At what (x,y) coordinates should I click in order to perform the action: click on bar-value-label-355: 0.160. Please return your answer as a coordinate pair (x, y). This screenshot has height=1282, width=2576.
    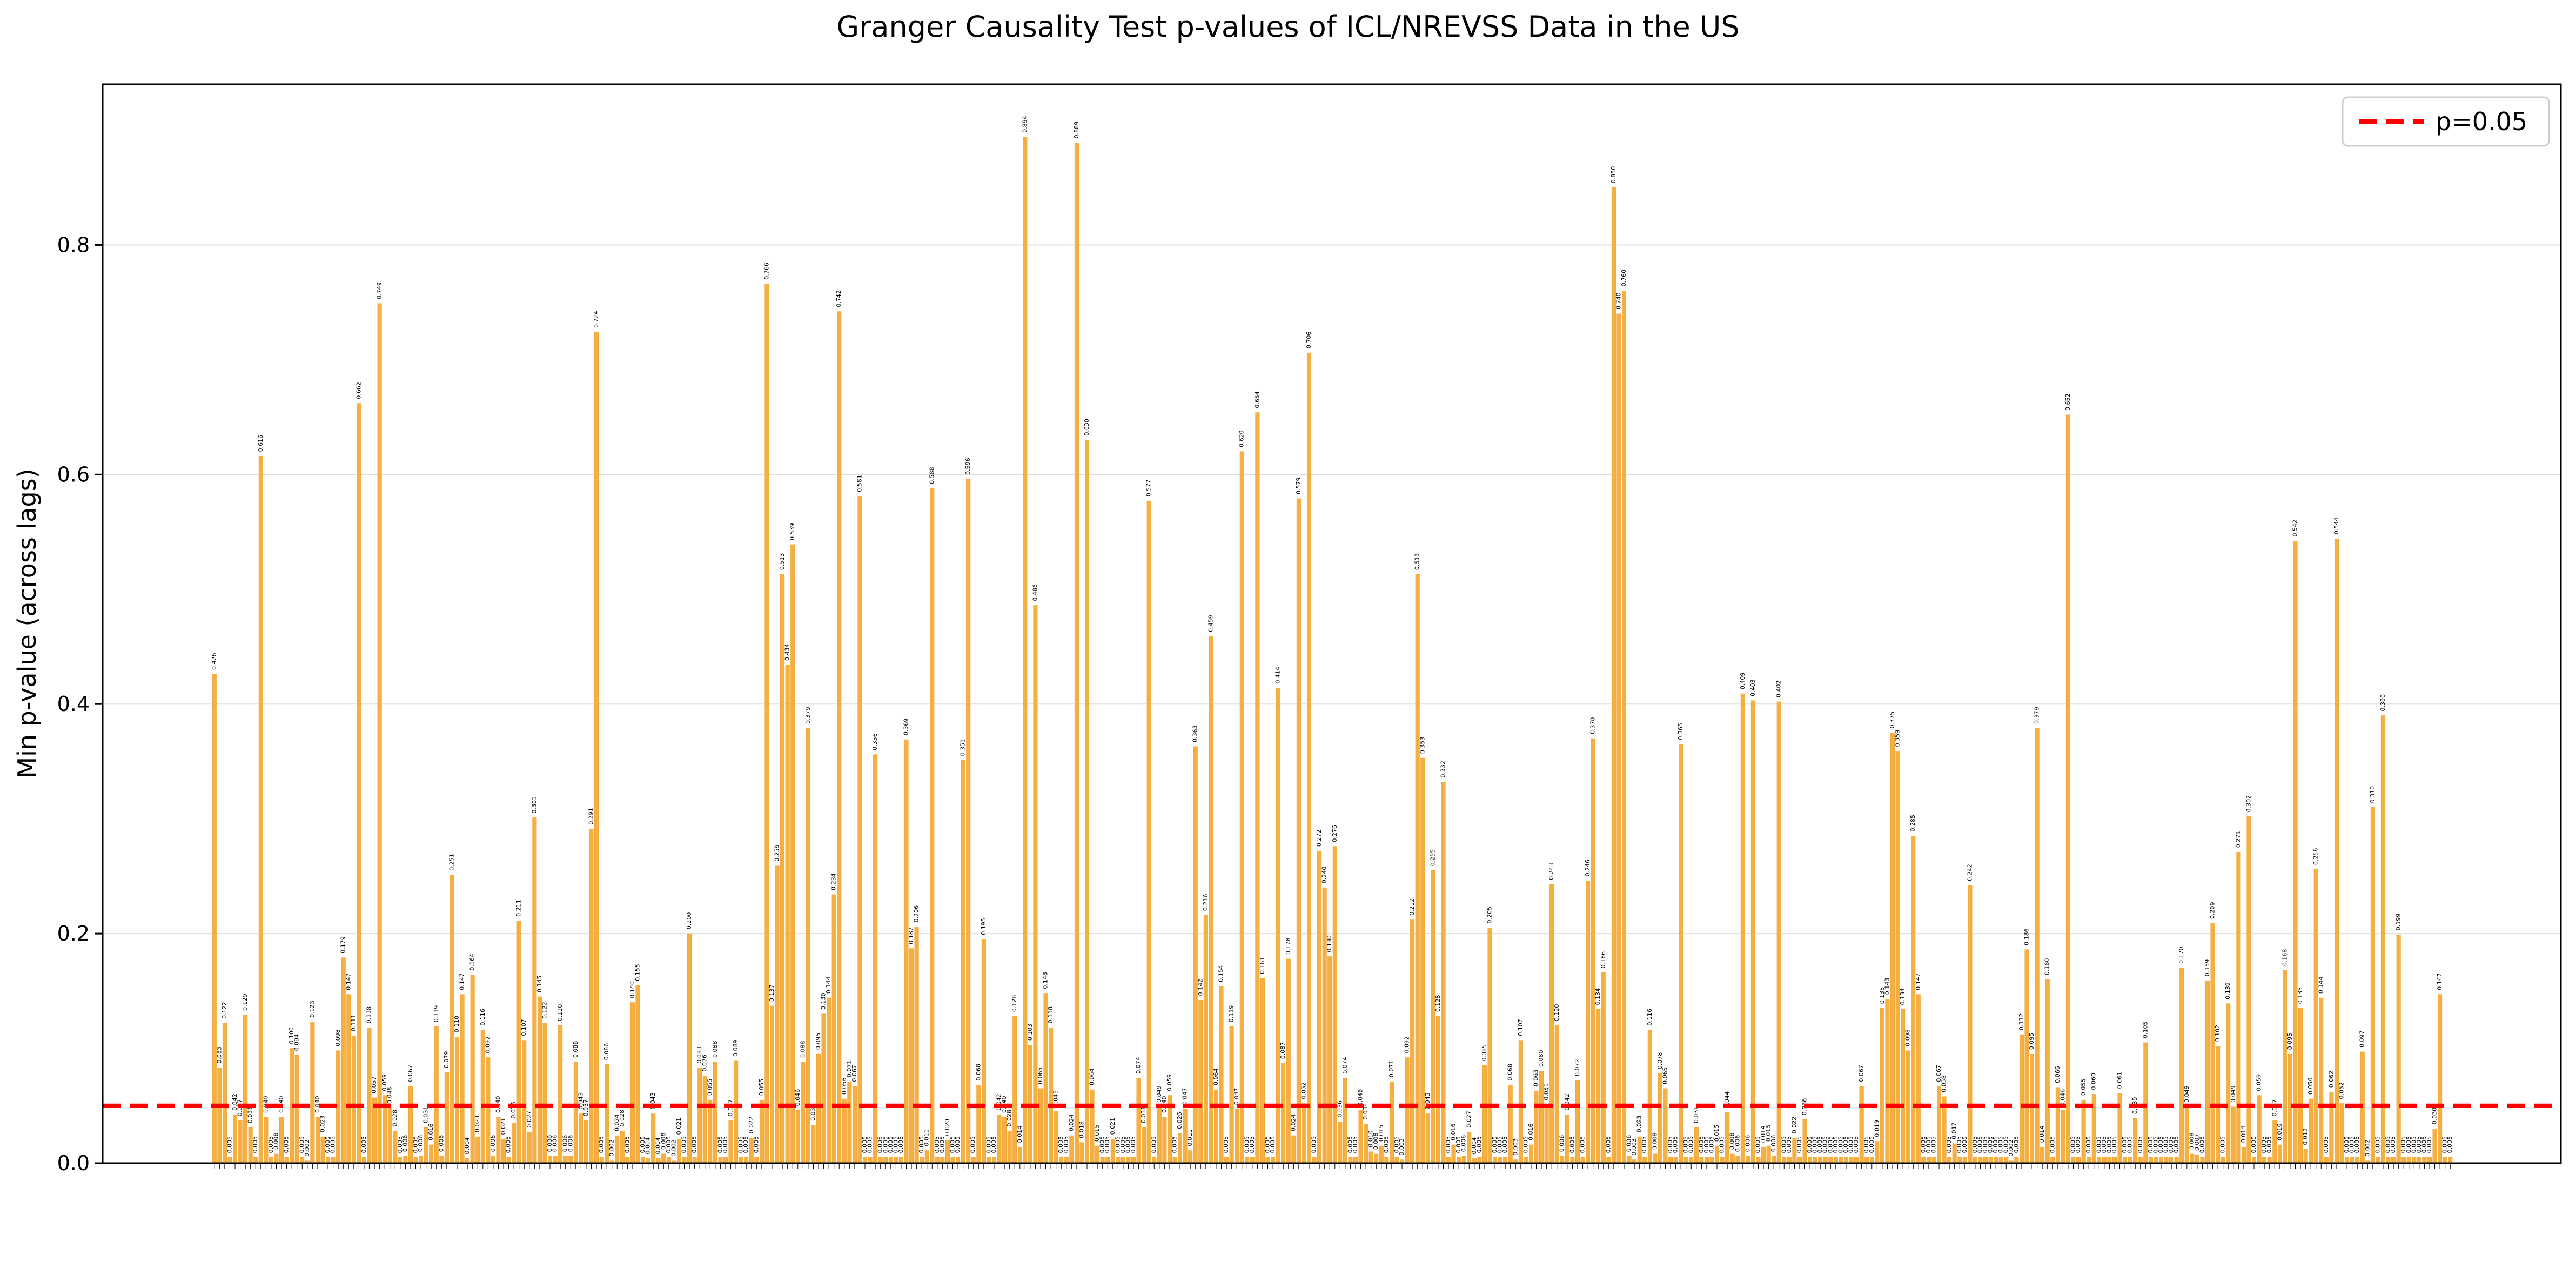
    Looking at the image, I should click on (2048, 967).